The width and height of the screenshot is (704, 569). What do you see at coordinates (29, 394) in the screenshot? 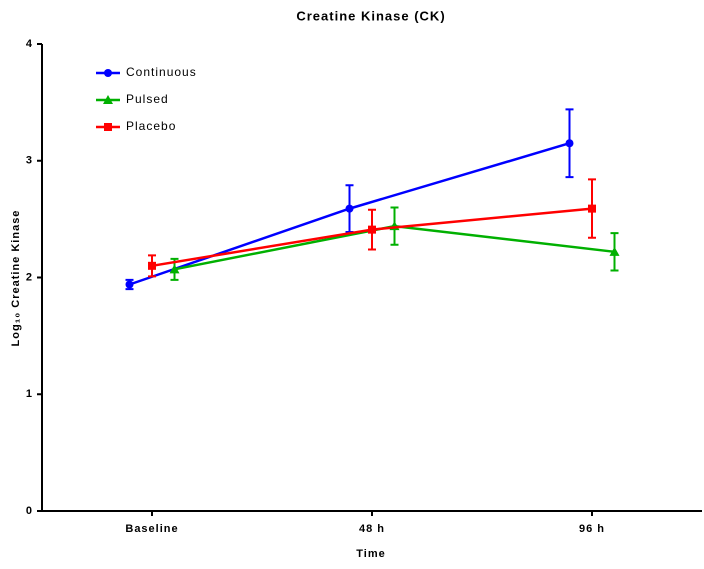
I see `y-tick-label: 1` at bounding box center [29, 394].